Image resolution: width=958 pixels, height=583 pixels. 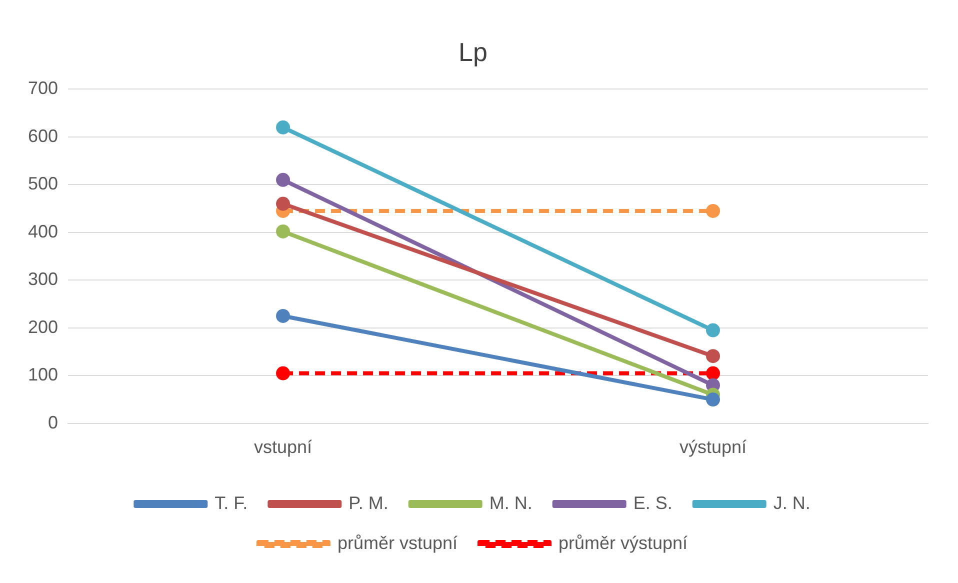 I want to click on y-tick-label: 100, so click(x=43, y=374).